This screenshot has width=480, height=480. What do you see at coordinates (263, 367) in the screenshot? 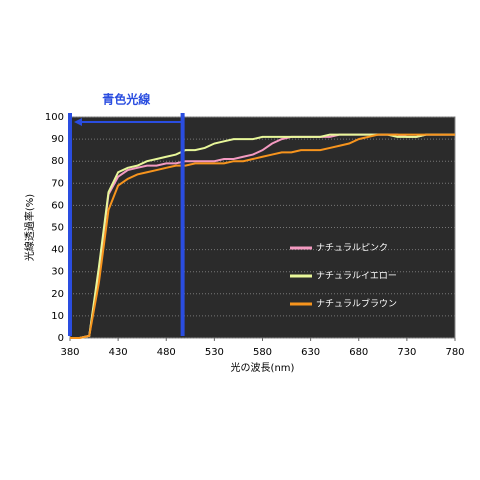
I see `x-axis-label: 光の波長(nm)` at bounding box center [263, 367].